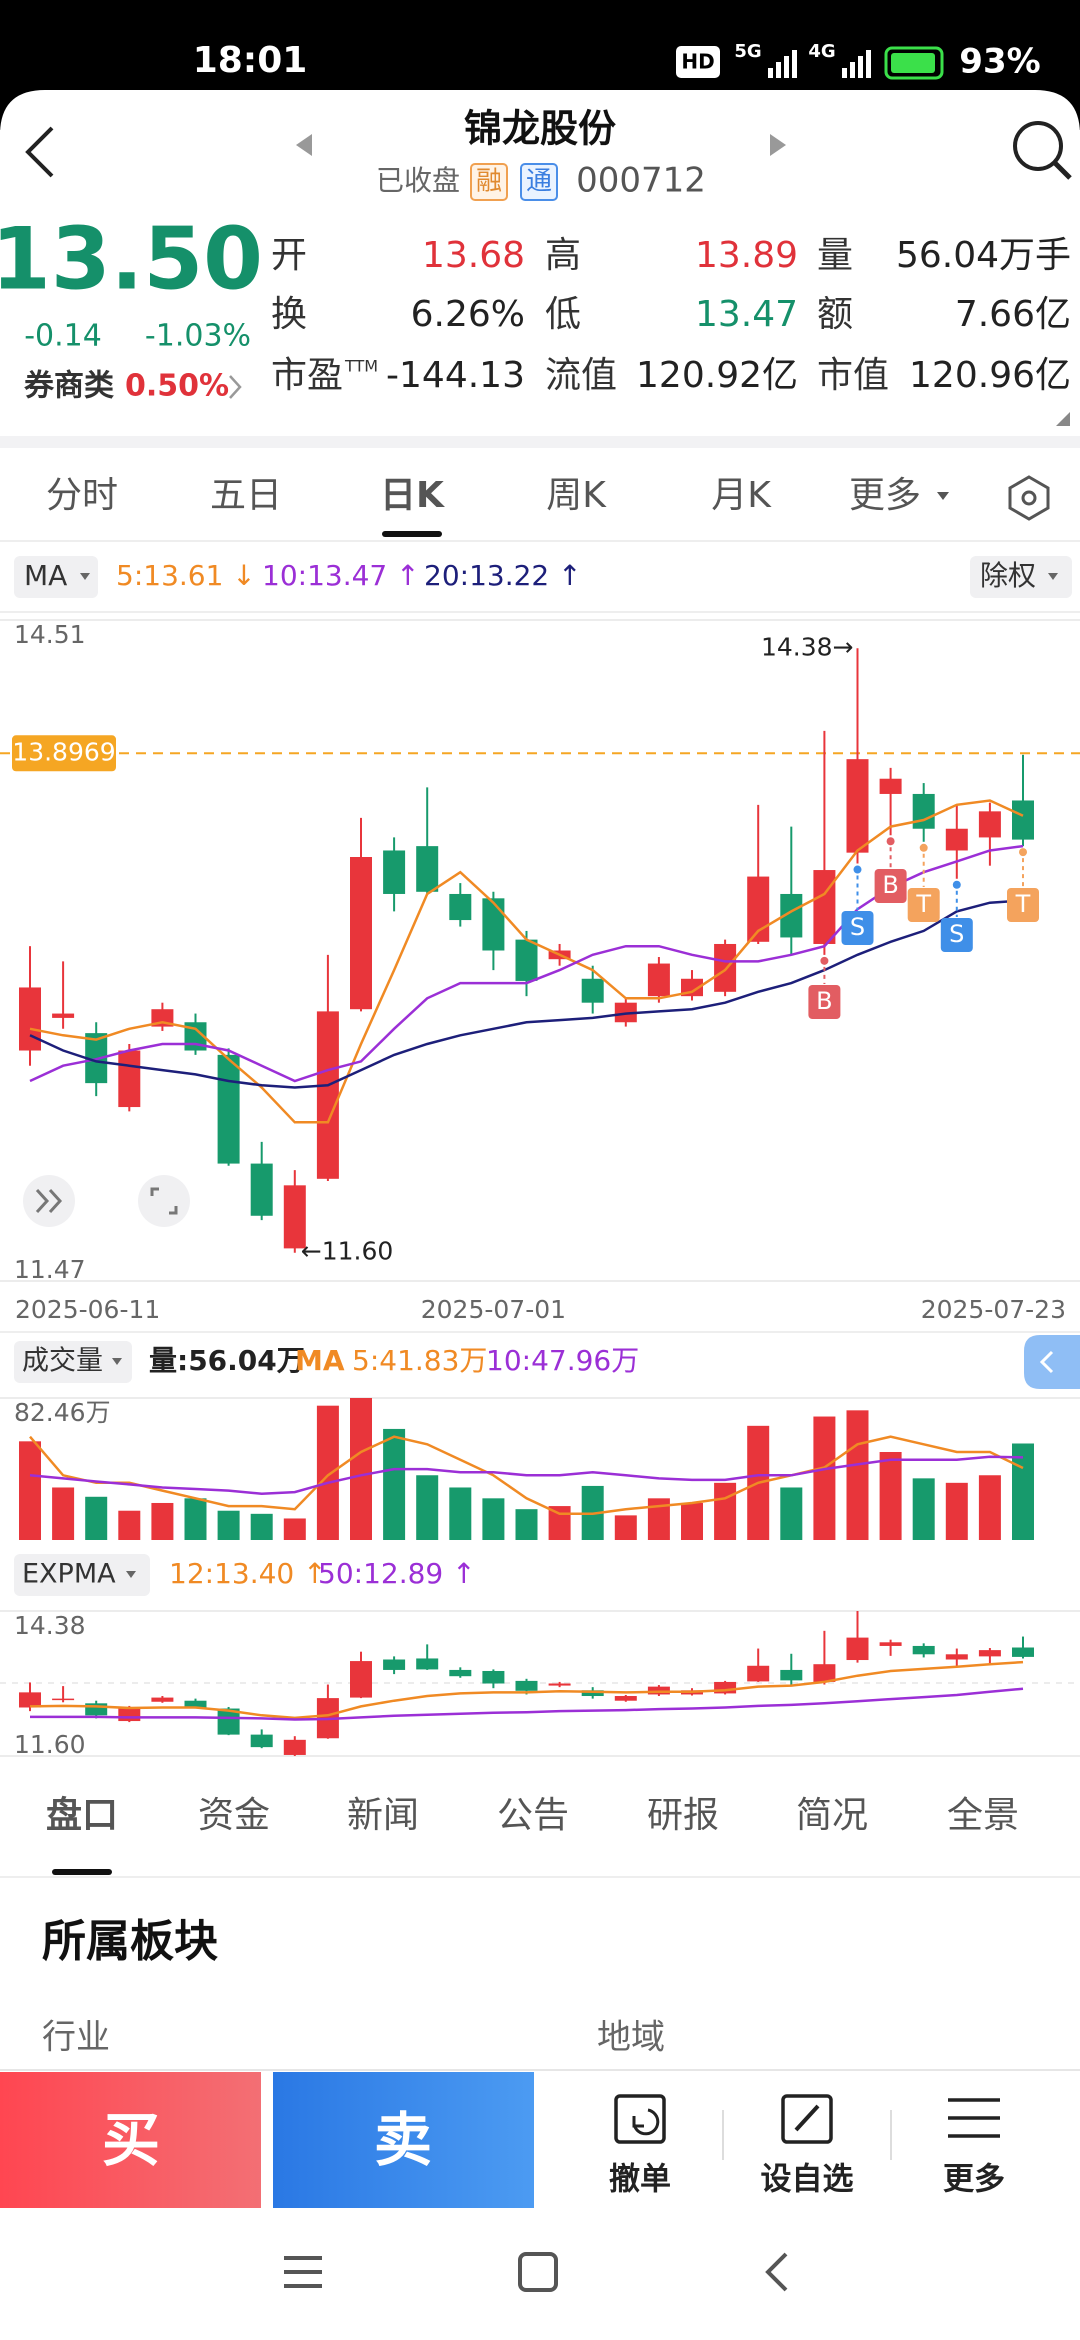 The width and height of the screenshot is (1080, 2340). I want to click on period-tab: 日K, so click(412, 495).